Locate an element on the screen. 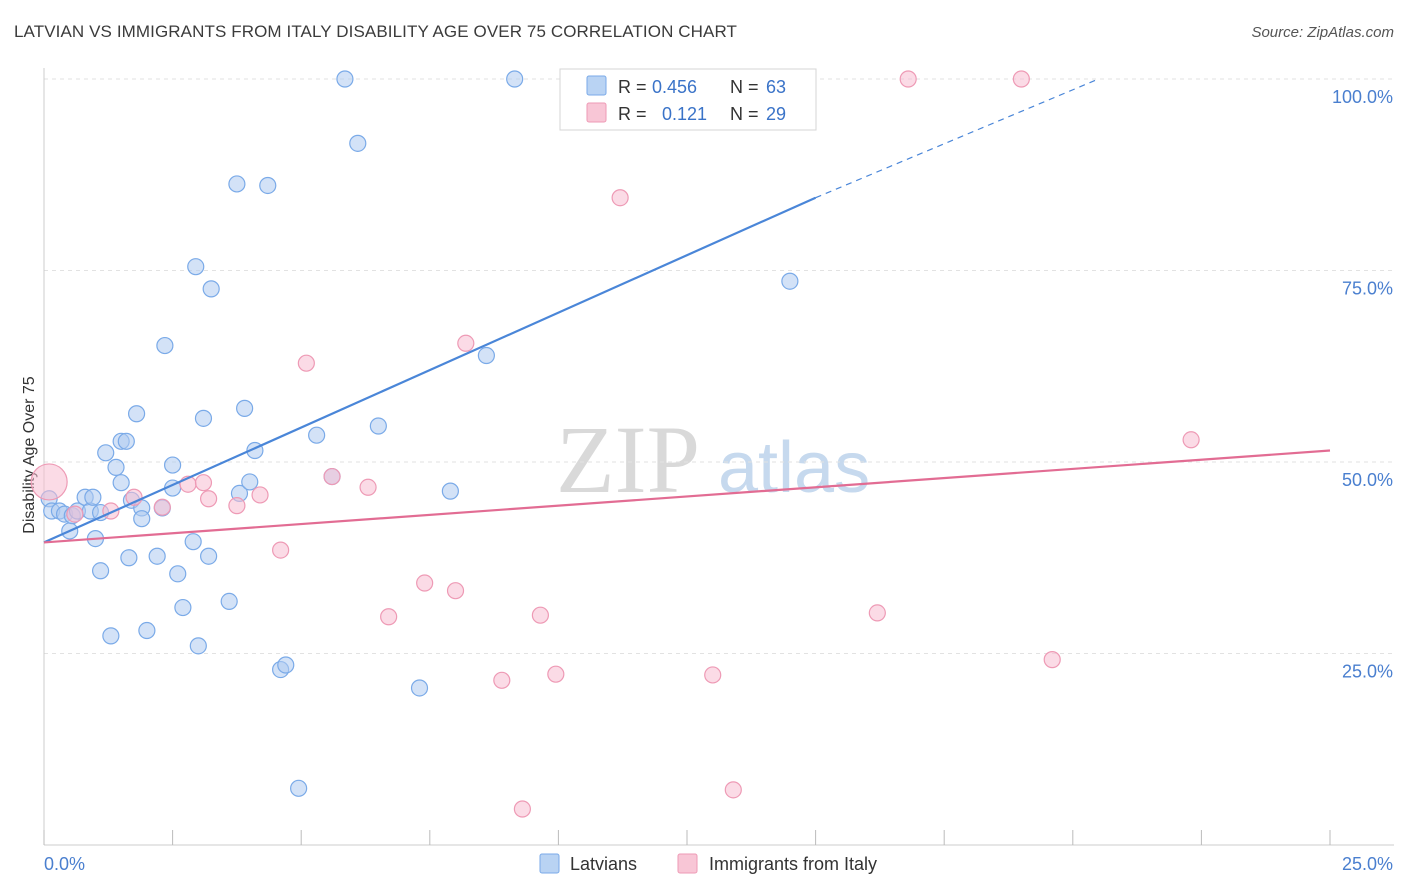 The width and height of the screenshot is (1406, 892). x-tick-label-1: 25.0% is located at coordinates (1367, 864).